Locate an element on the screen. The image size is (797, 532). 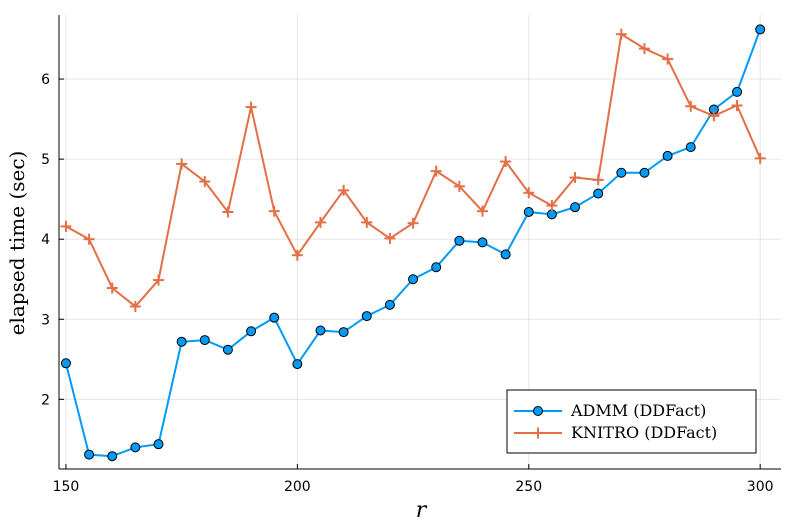
legend-marker-admm-ddfact is located at coordinates (538, 411).